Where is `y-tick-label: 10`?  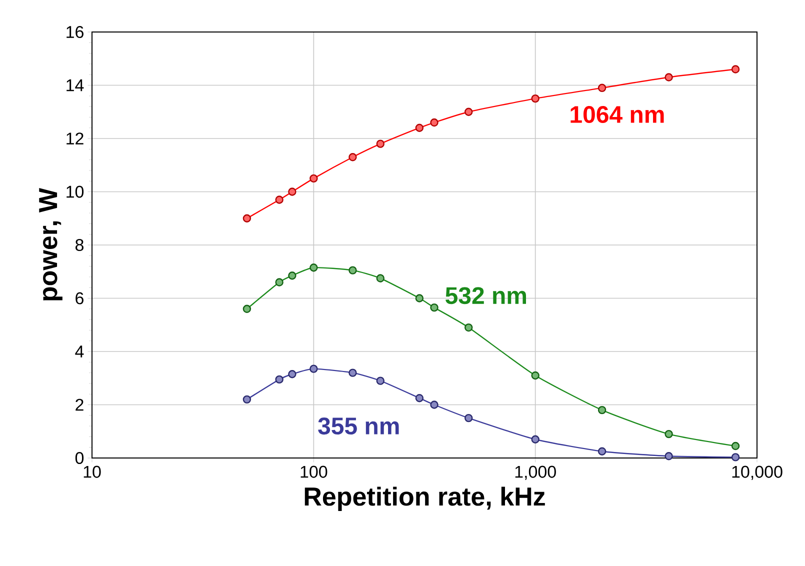 y-tick-label: 10 is located at coordinates (75, 192).